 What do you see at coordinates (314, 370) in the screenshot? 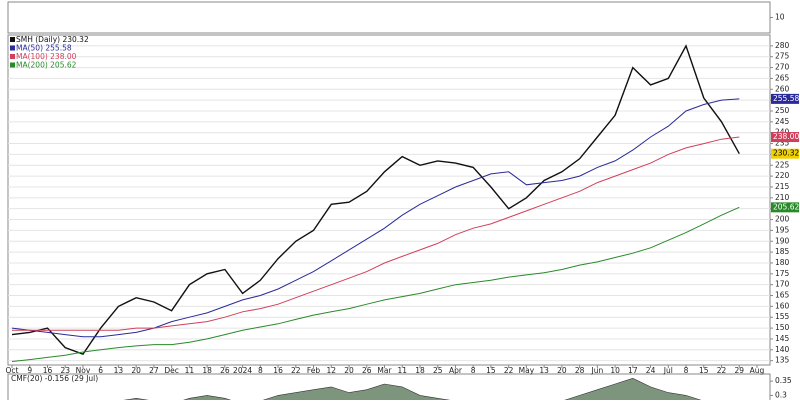
I see `x-tick-label: Feb` at bounding box center [314, 370].